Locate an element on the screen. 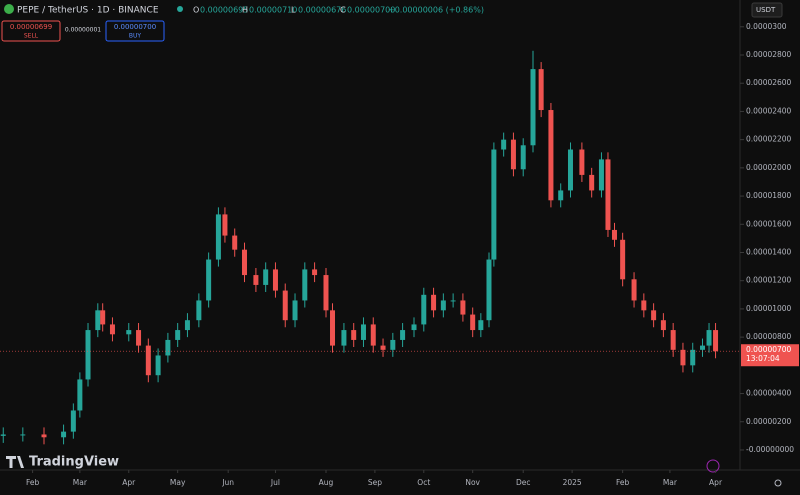 The image size is (800, 495). y-tick-label: 0.00002800 is located at coordinates (769, 54).